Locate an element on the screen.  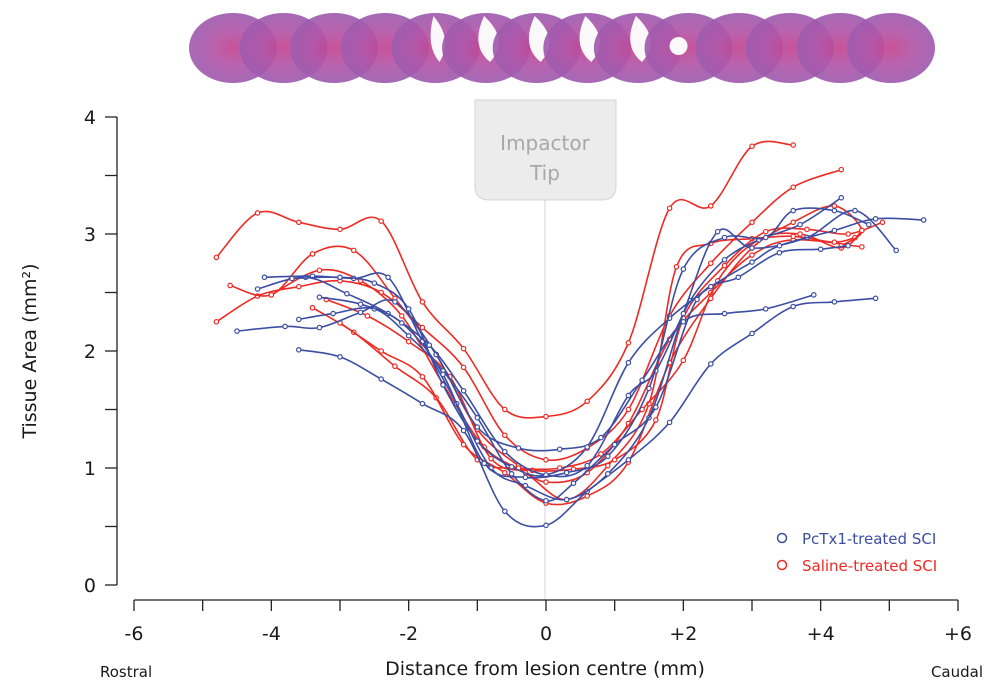
tissue-section is located at coordinates (891, 48).